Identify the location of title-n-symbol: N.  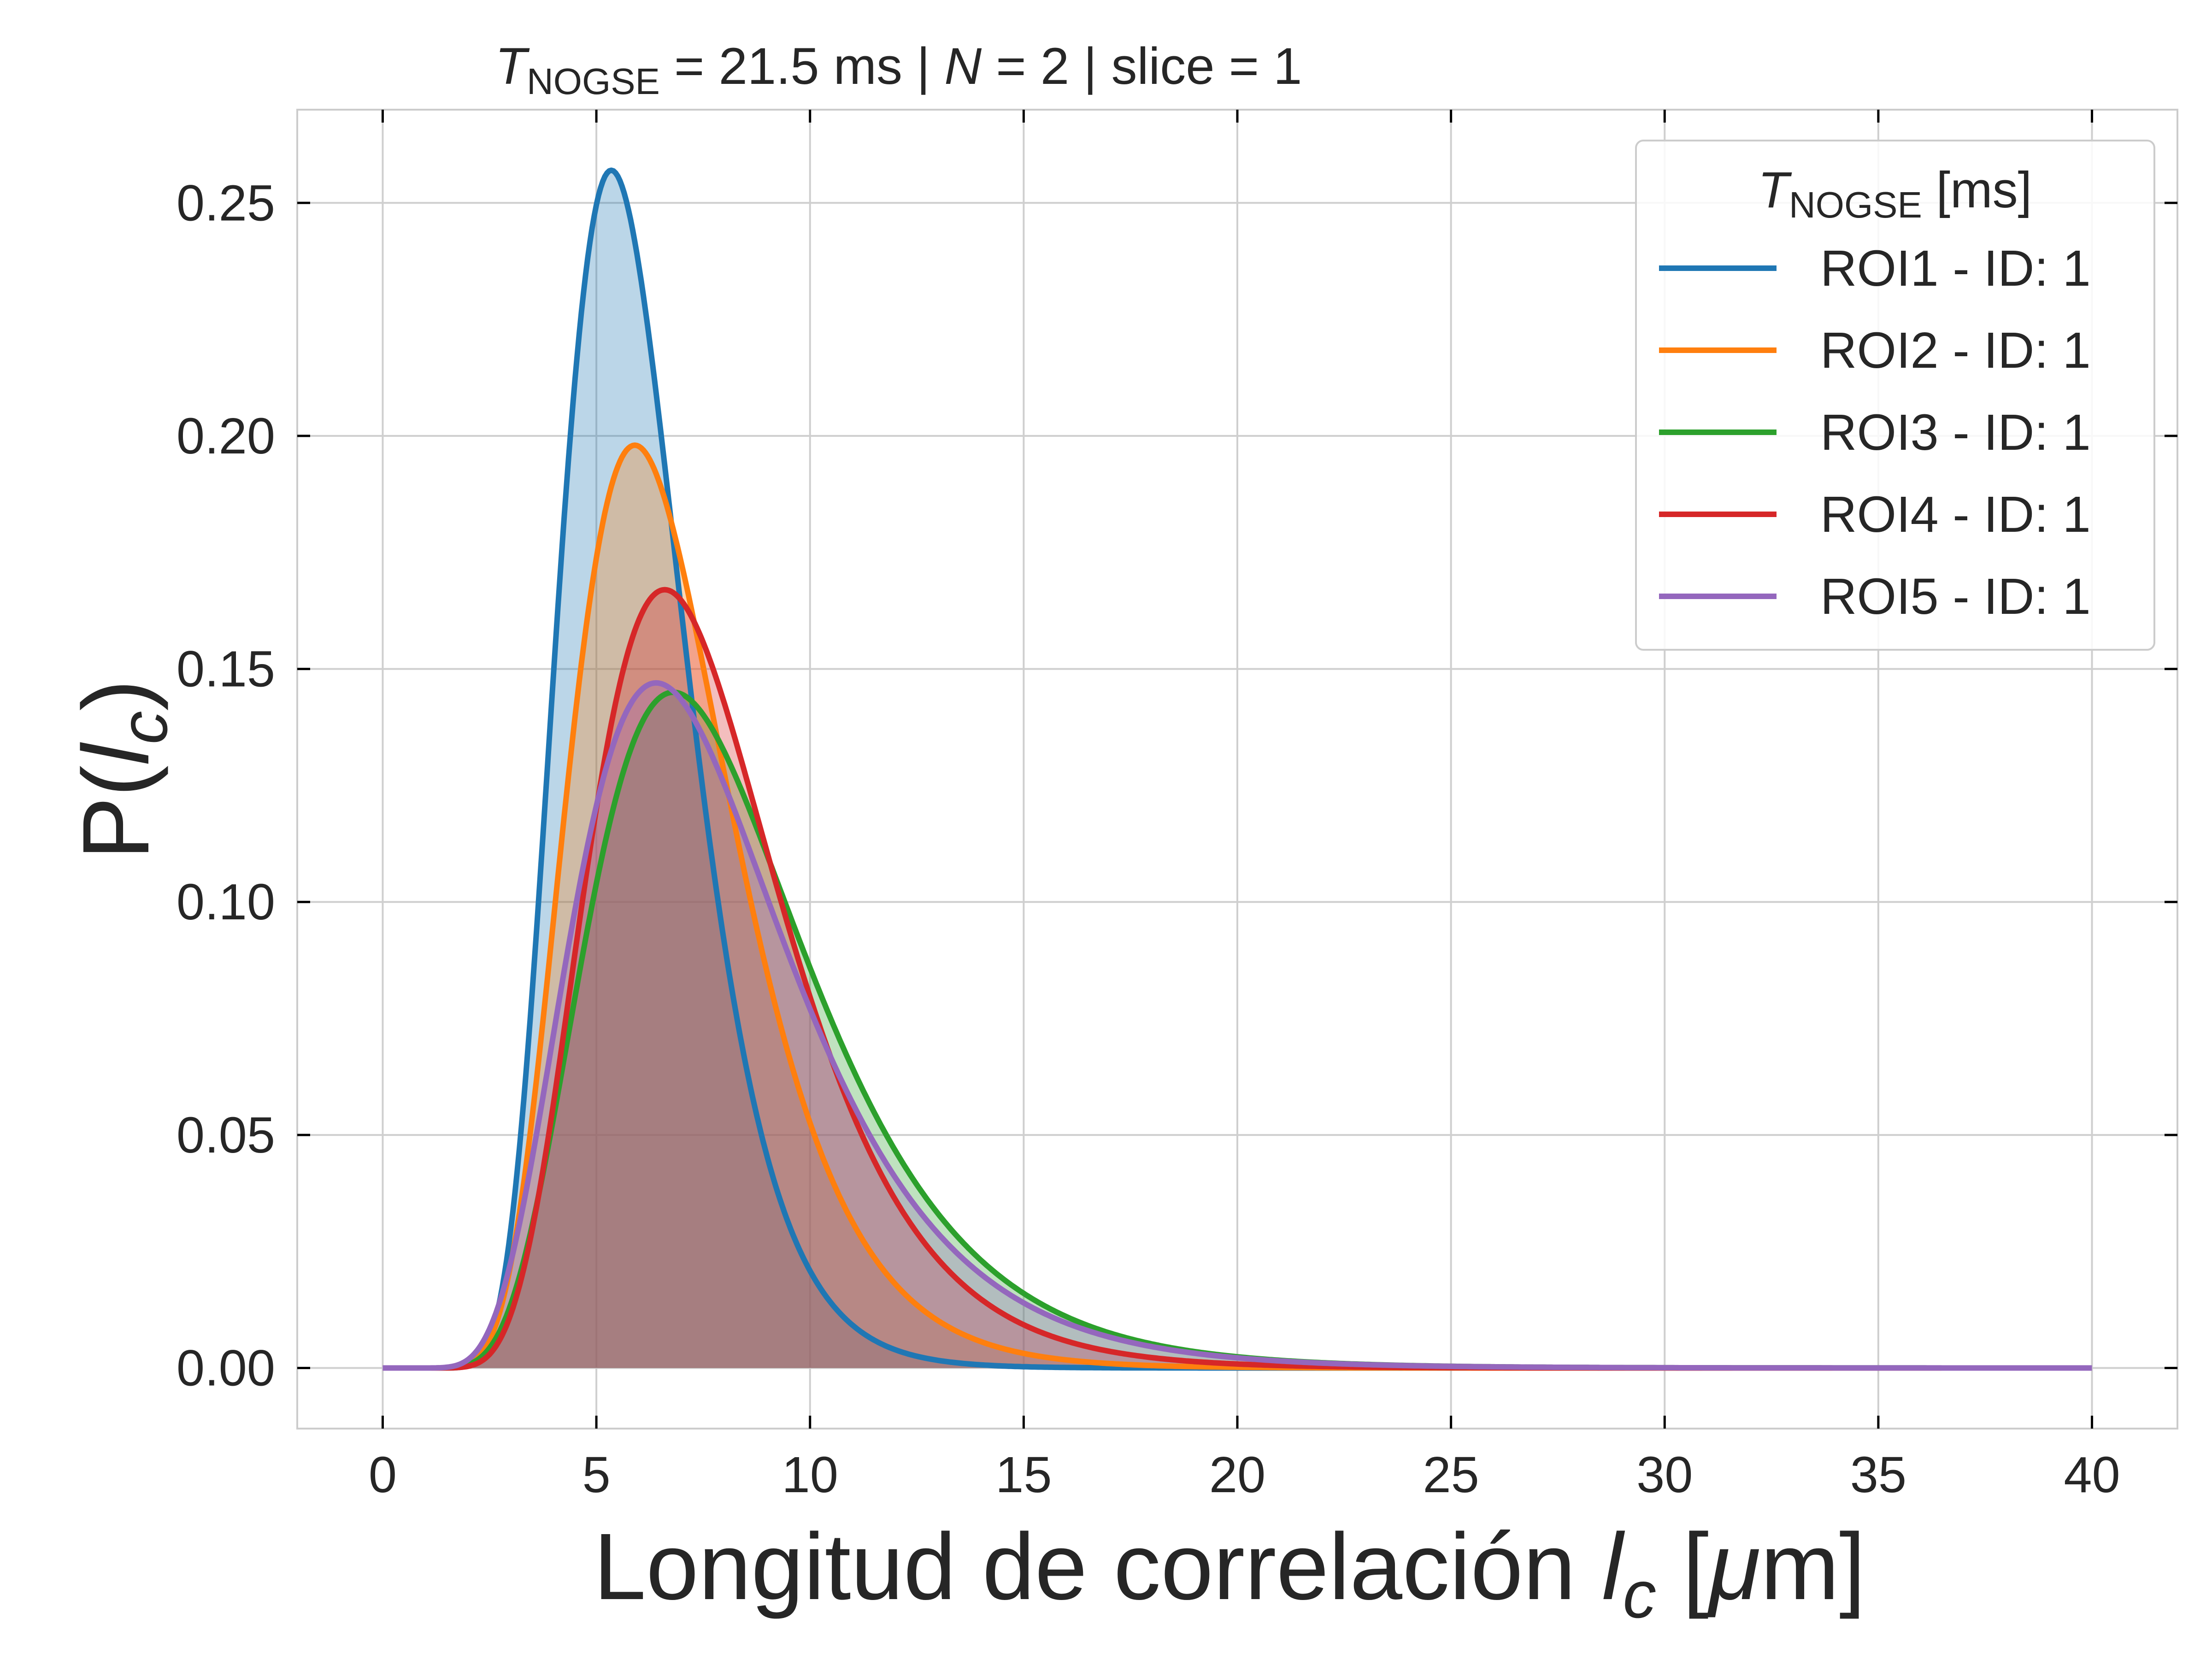
(963, 66).